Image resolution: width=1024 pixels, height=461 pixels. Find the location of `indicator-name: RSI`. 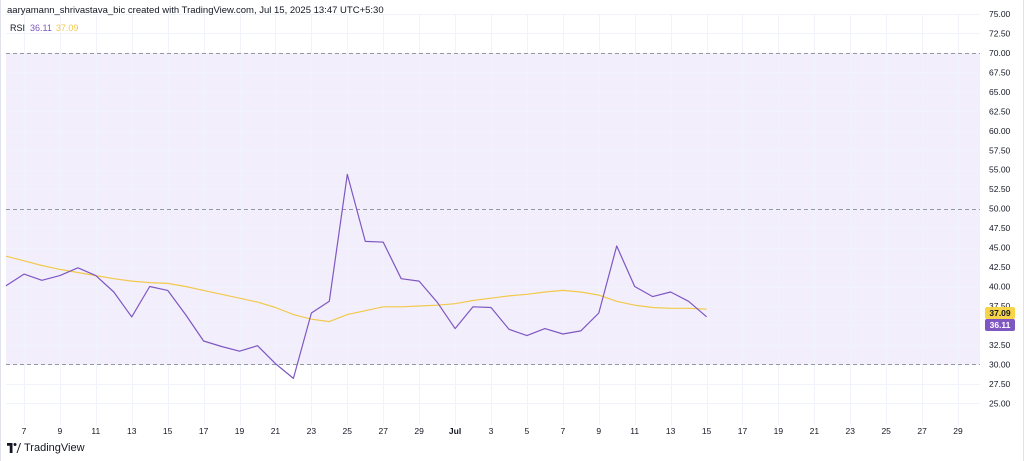

indicator-name: RSI is located at coordinates (18, 28).